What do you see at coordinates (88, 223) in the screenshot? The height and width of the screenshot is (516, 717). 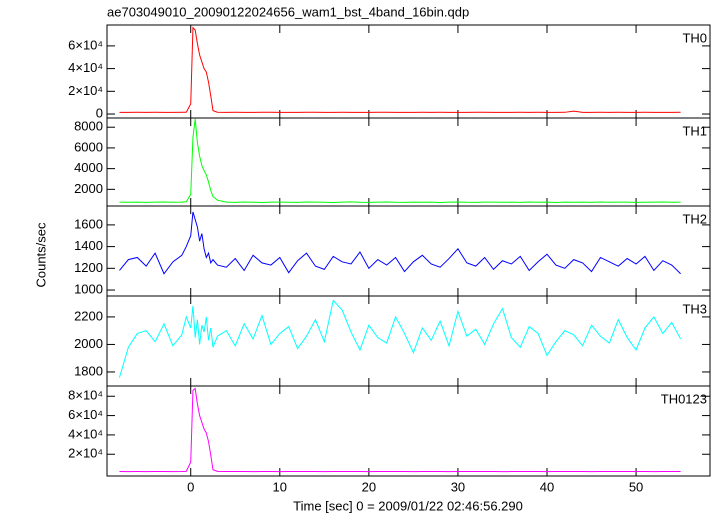 I see `y-tick-label: 1600` at bounding box center [88, 223].